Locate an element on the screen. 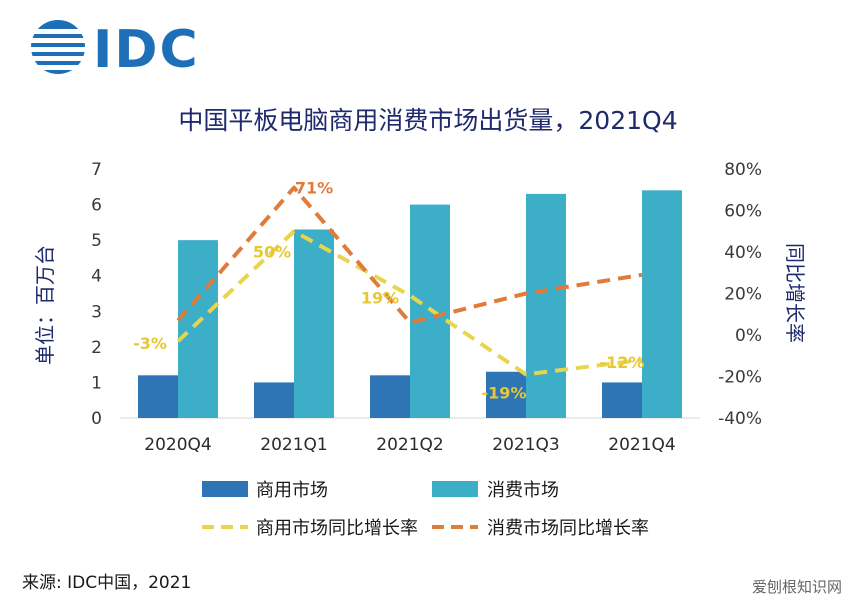 The height and width of the screenshot is (607, 856). line-commercial-growth is located at coordinates (409, 303).